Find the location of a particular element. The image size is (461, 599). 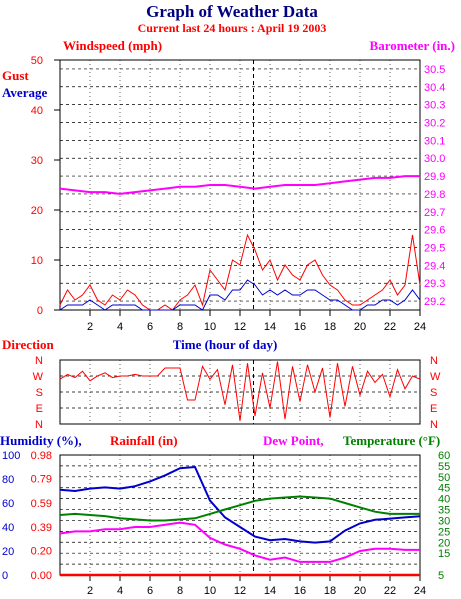

barometer-tick-label: 29.9 is located at coordinates (434, 177).